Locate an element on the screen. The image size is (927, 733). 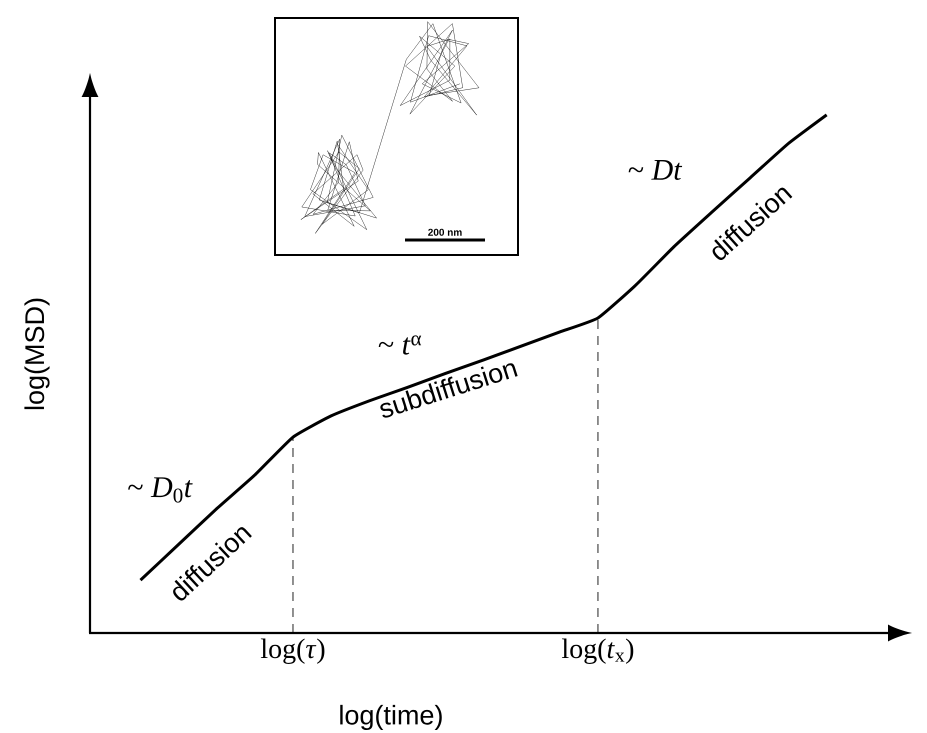
x-tick-label: log(t$_{x}$) is located at coordinates (598, 651).